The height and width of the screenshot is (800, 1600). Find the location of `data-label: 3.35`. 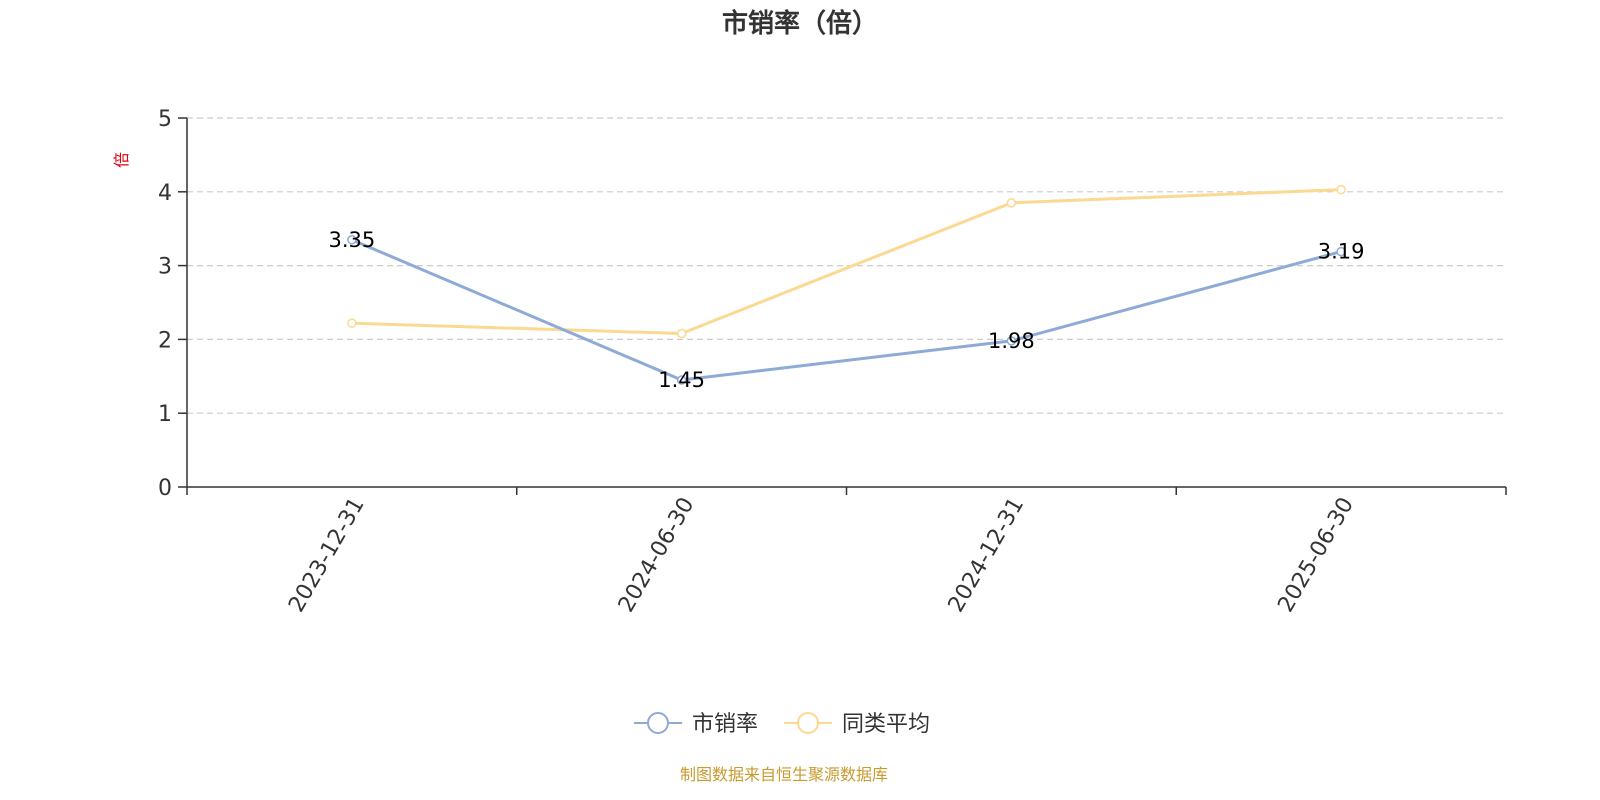

data-label: 3.35 is located at coordinates (351, 240).